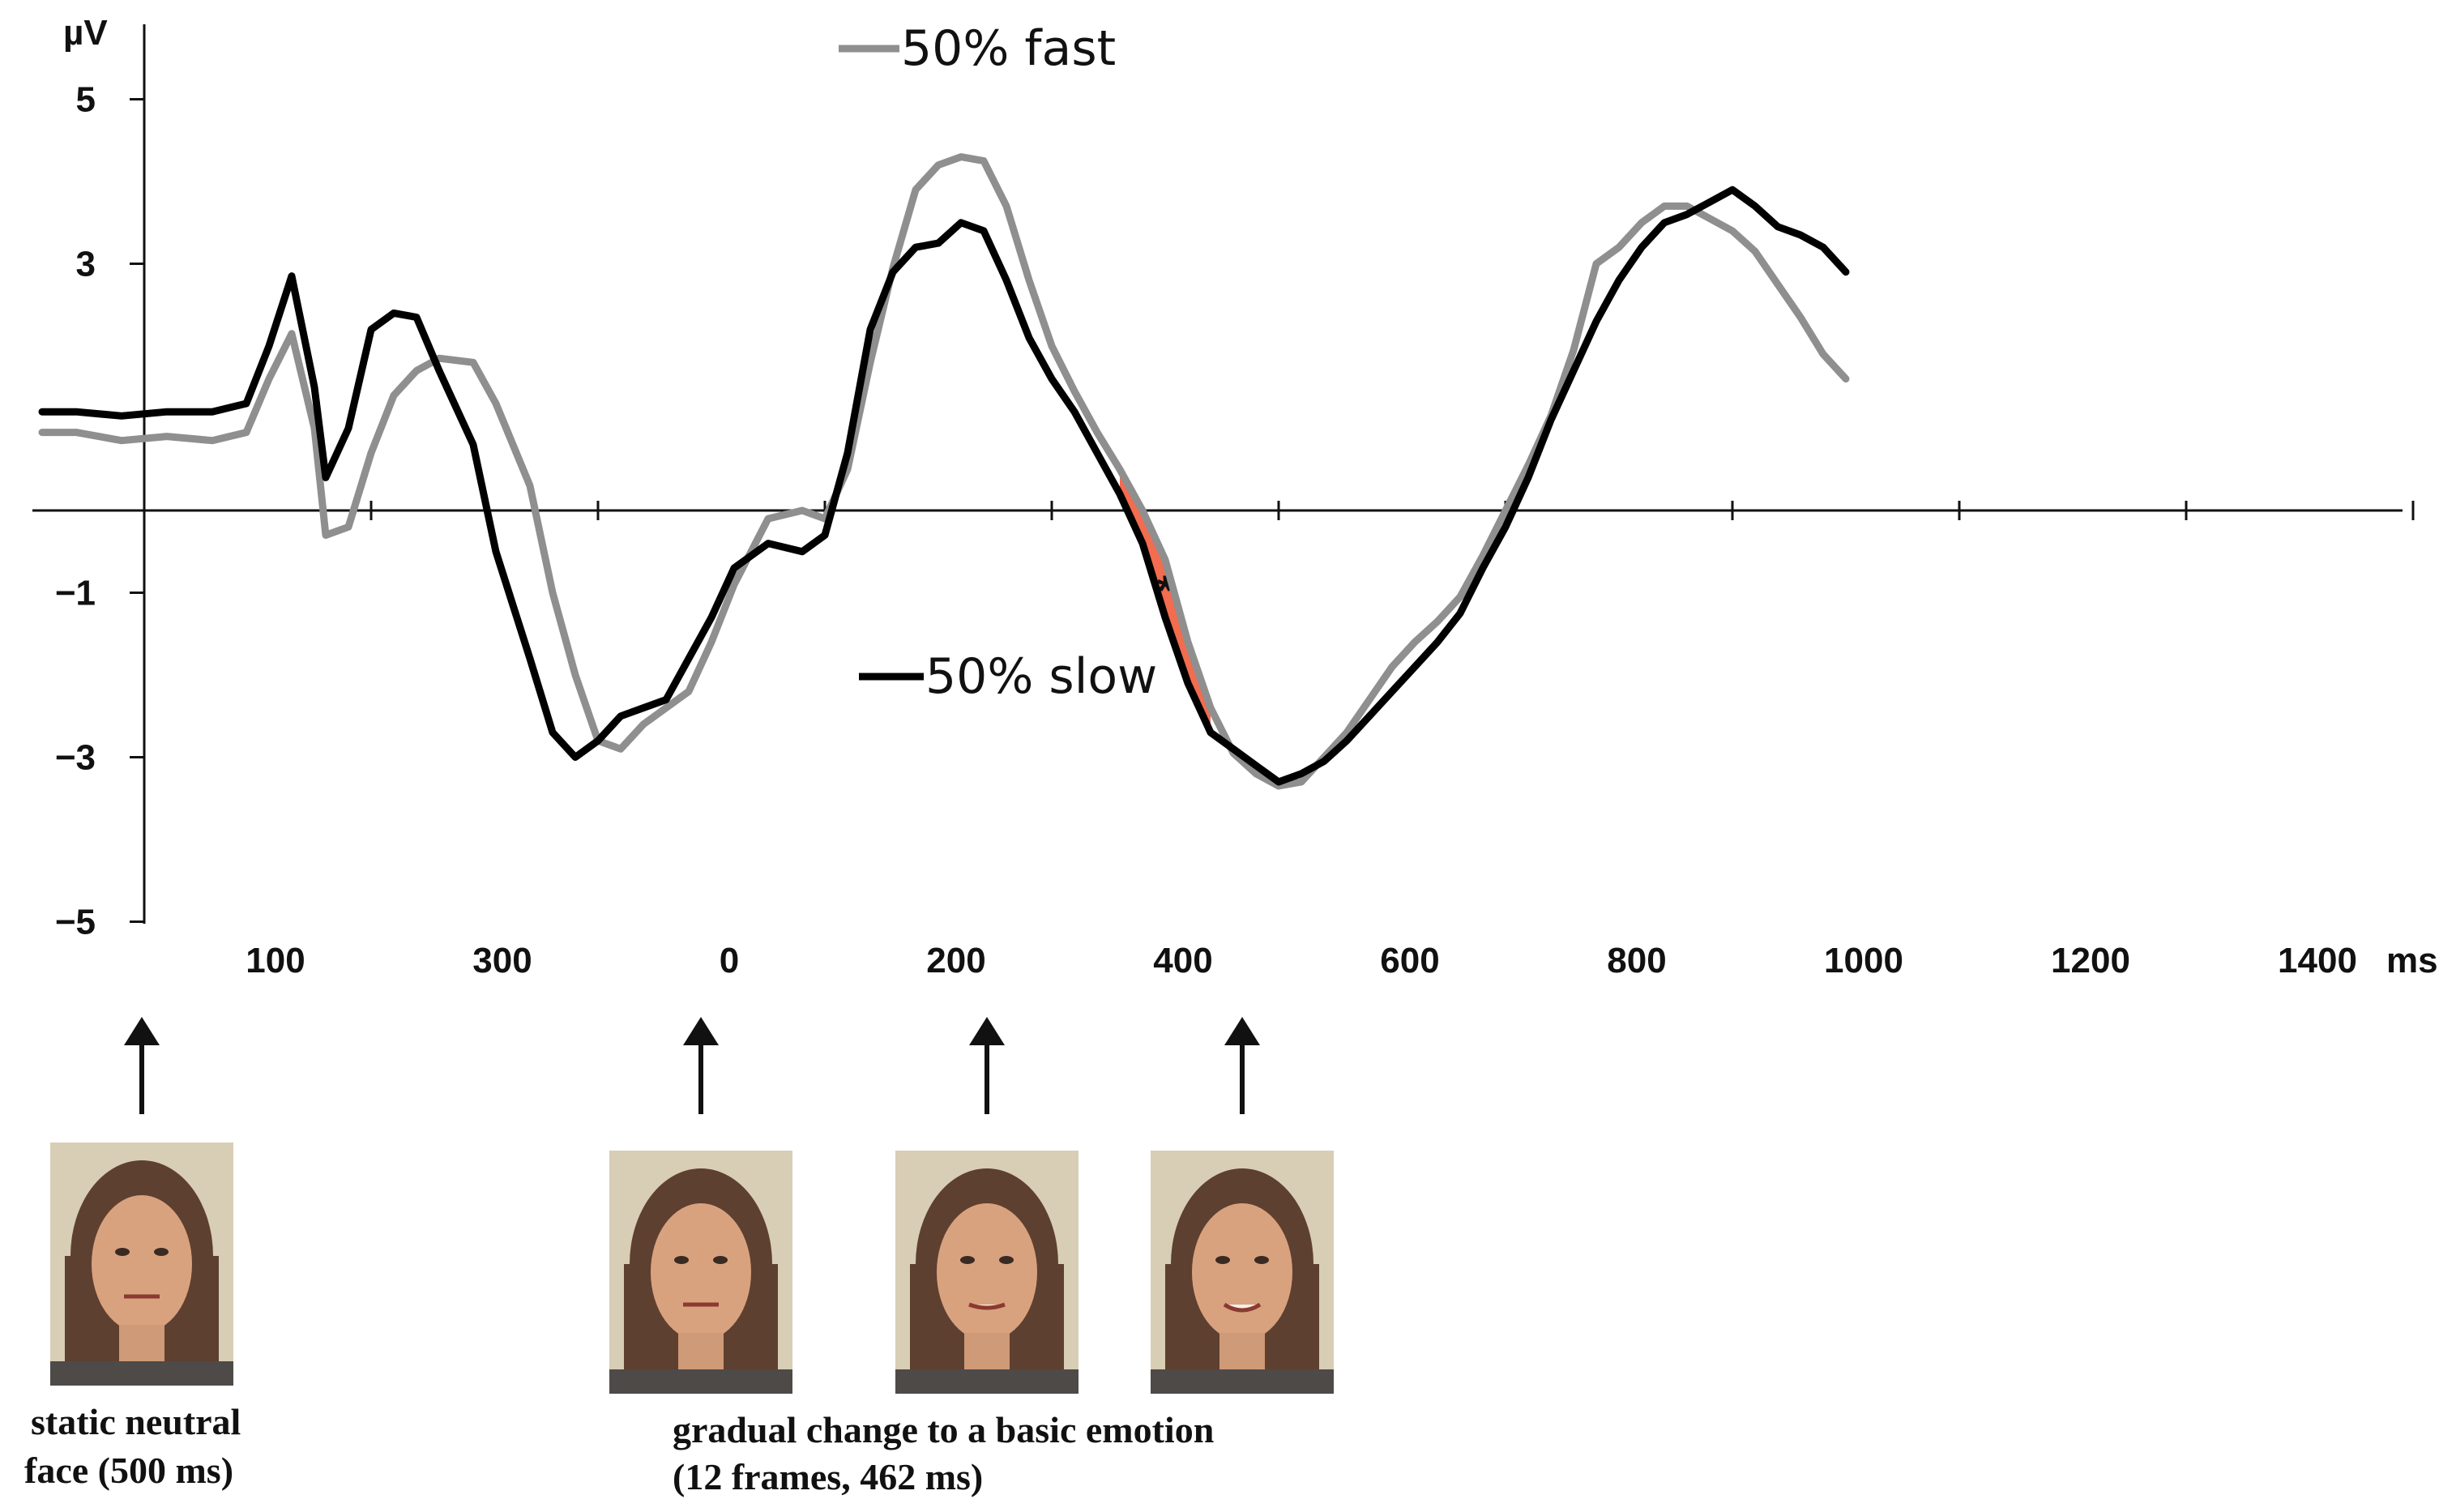  I want to click on x-tick-label: 200, so click(955, 960).